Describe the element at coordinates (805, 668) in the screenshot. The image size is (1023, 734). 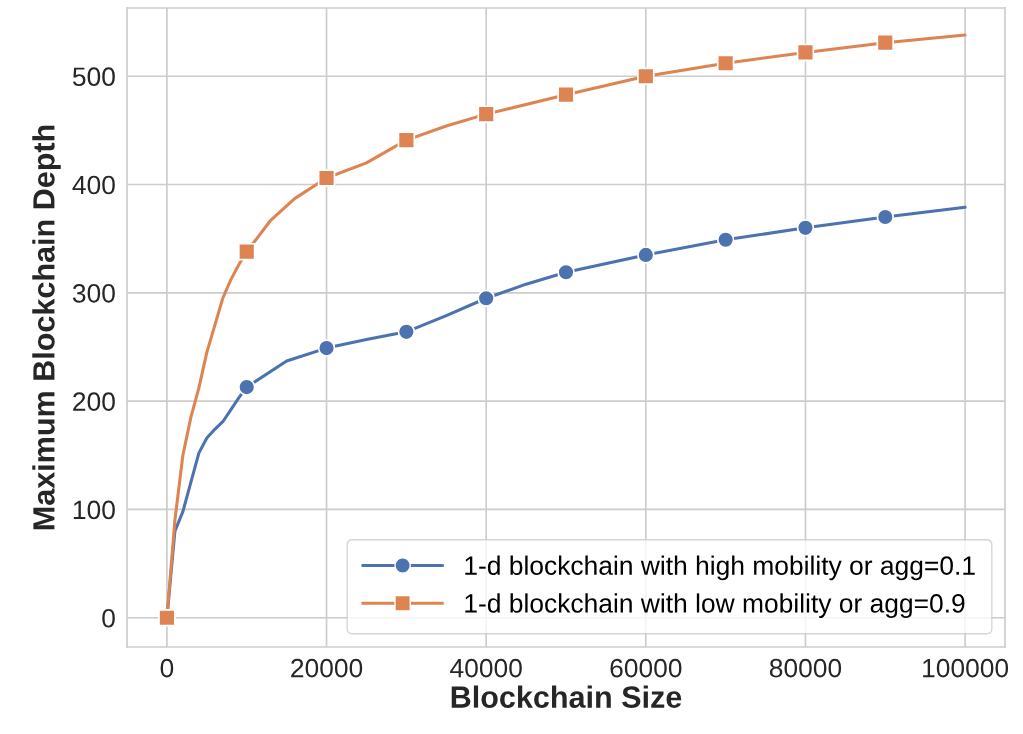
I see `x-tick-label: 80000` at that location.